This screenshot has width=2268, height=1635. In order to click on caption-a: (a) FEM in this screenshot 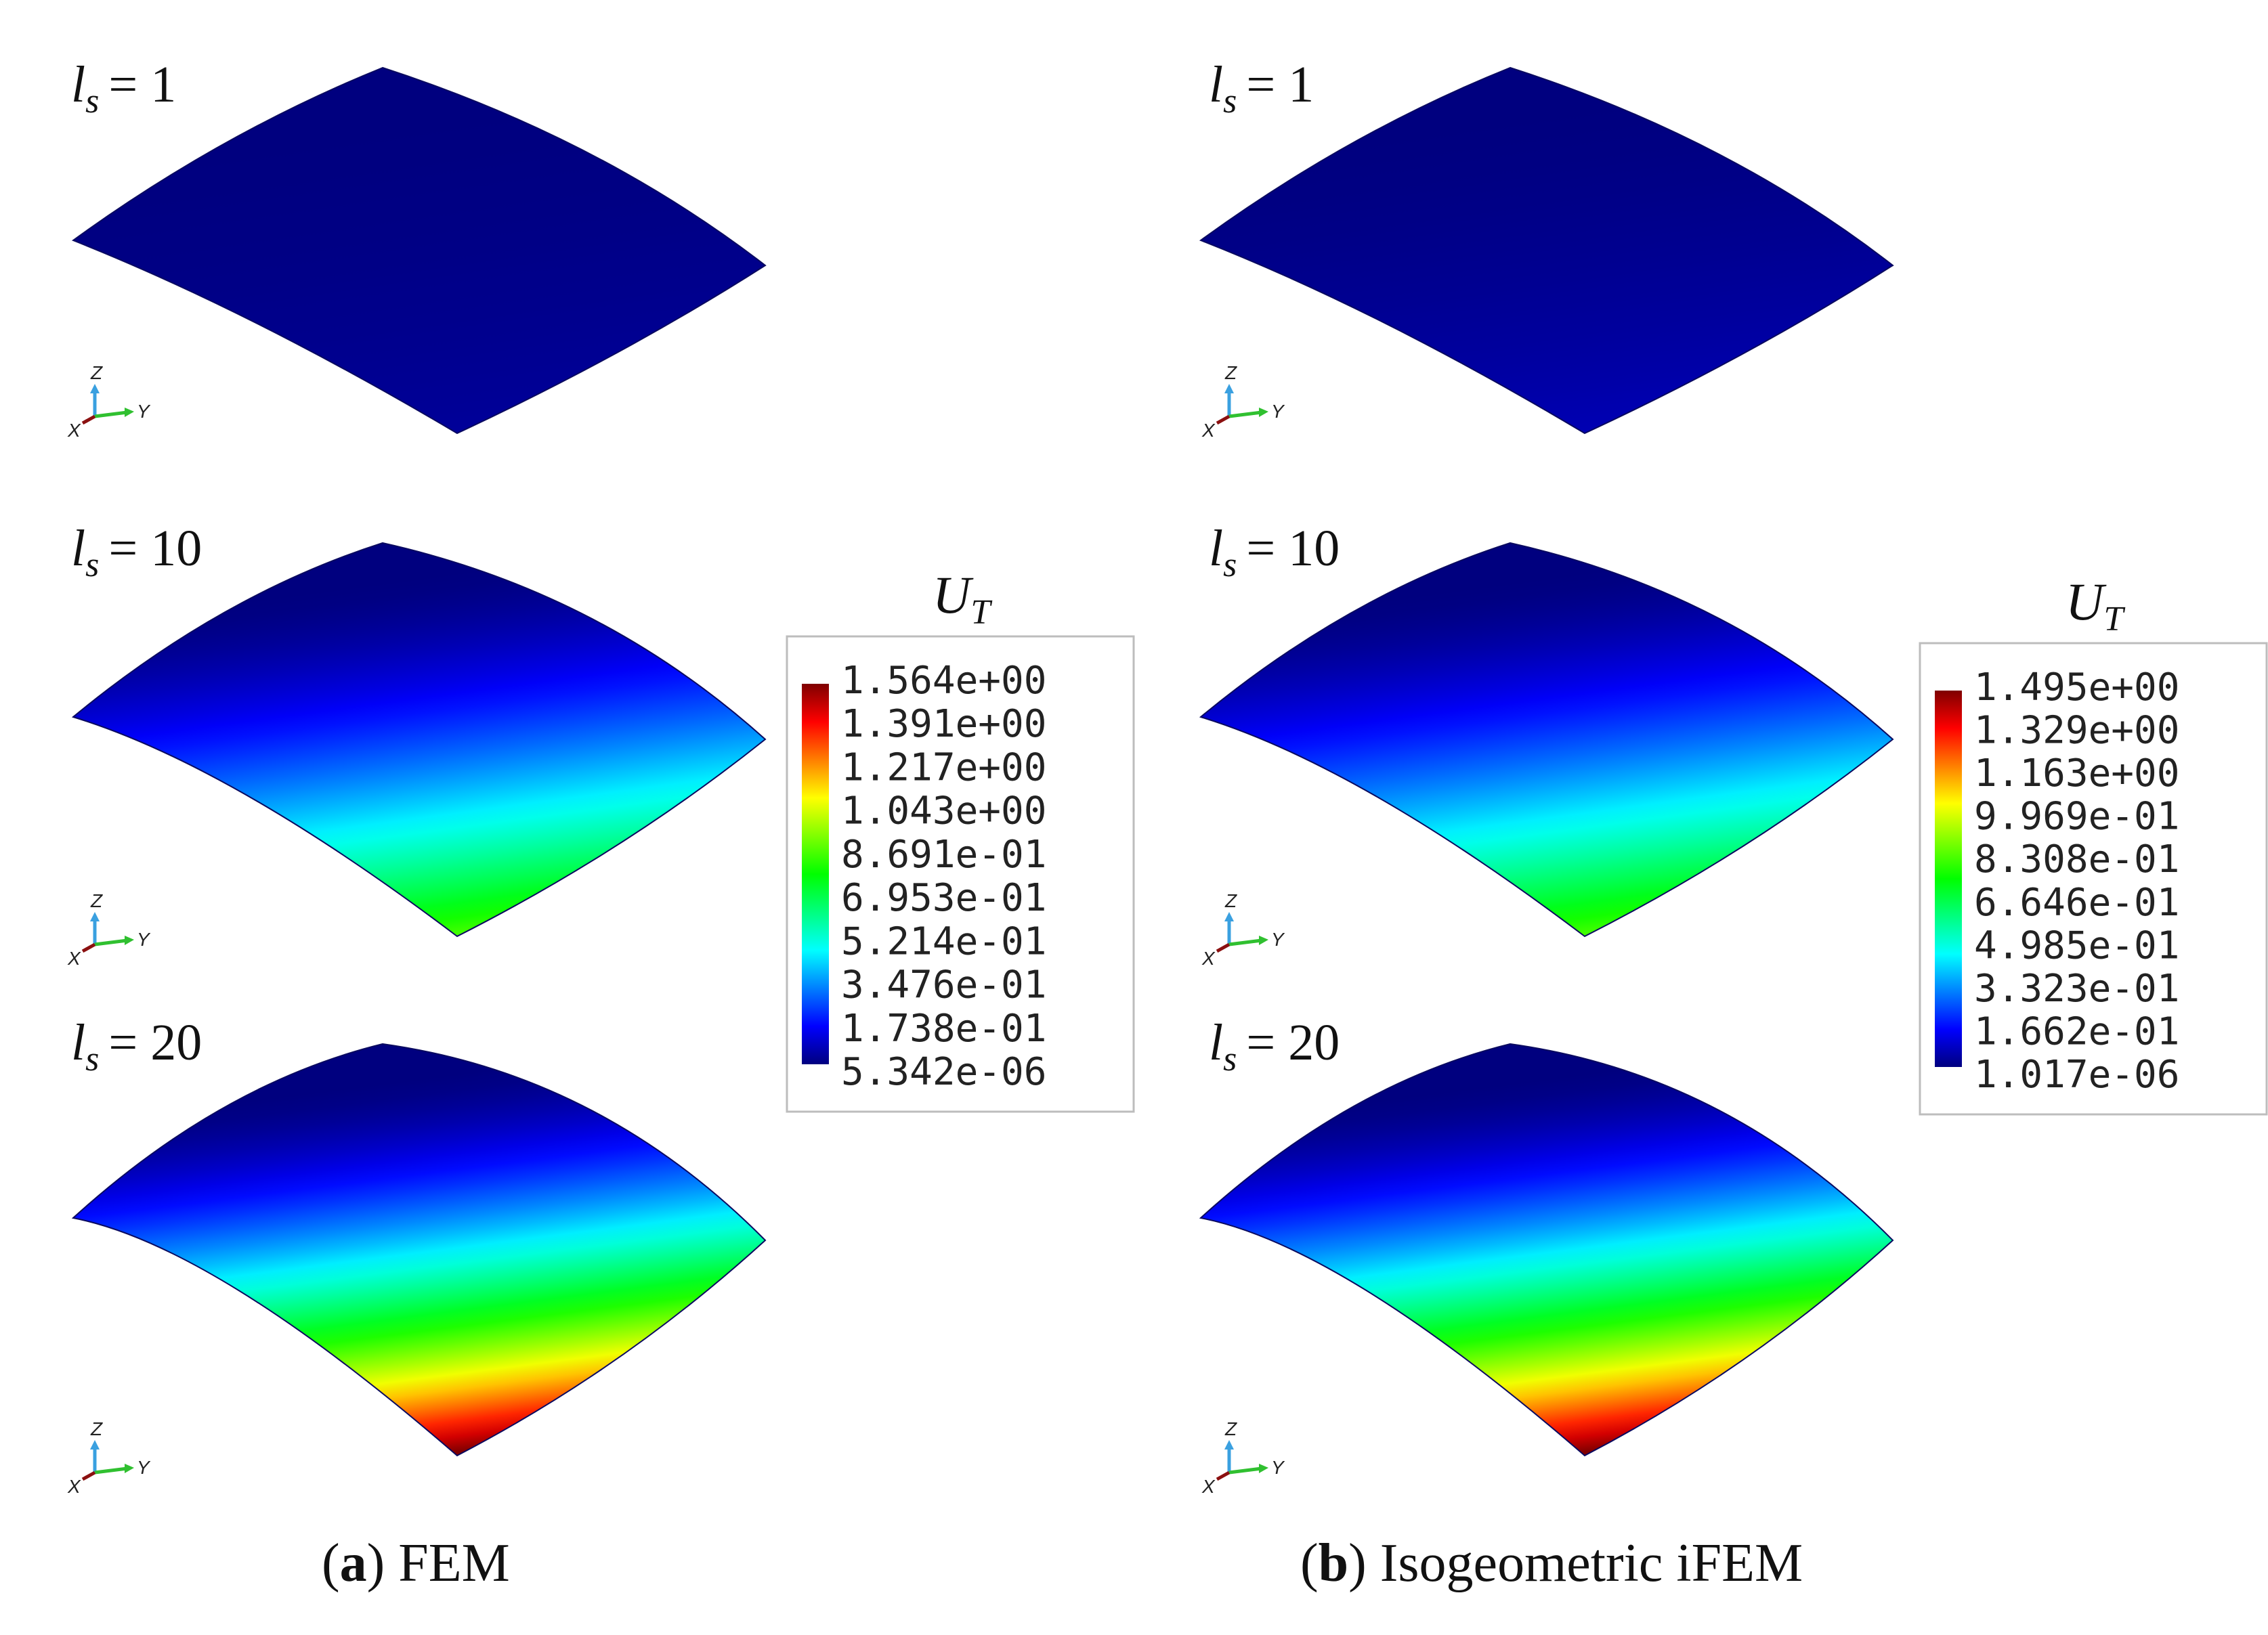, I will do `click(416, 1563)`.